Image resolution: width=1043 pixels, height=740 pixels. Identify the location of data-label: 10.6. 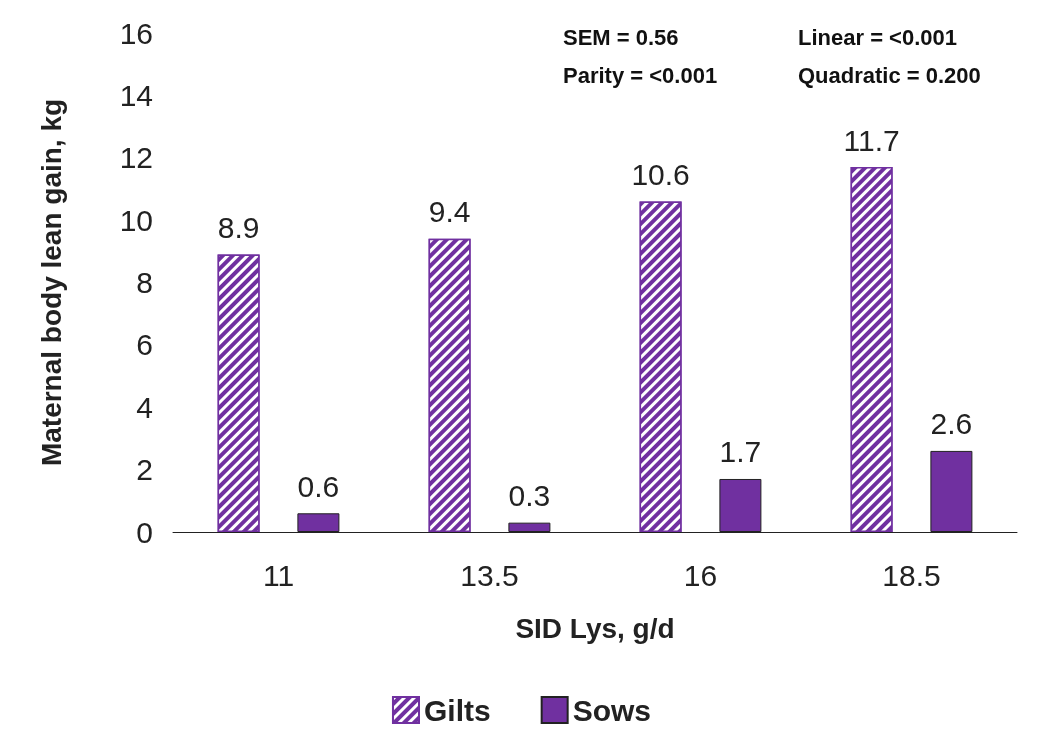
(660, 174).